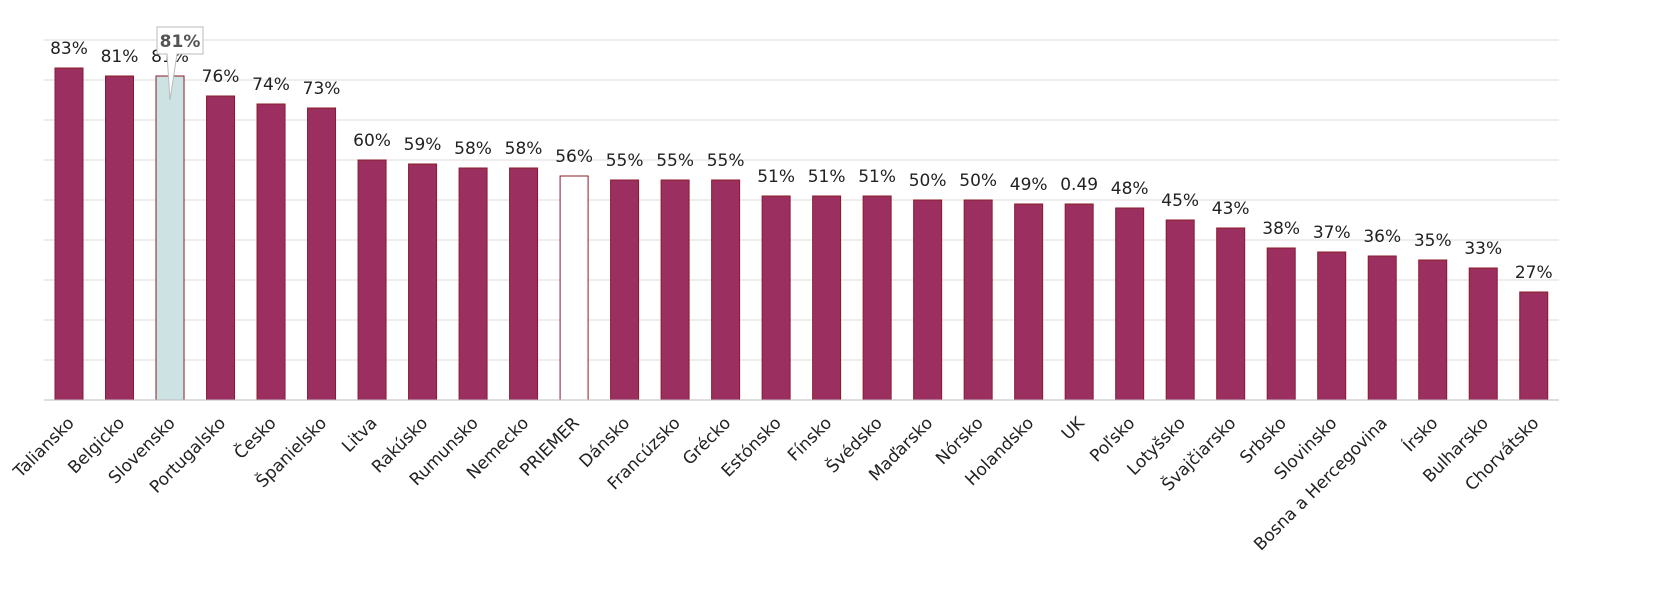 This screenshot has height=593, width=1654. I want to click on x-tick-label: Taliansko, so click(43, 447).